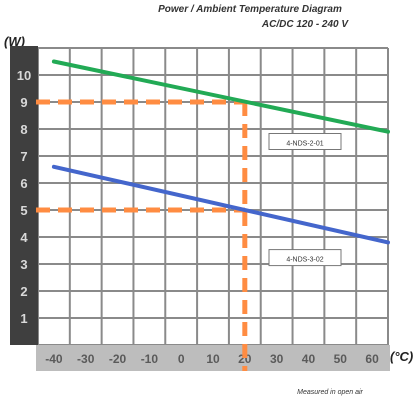  What do you see at coordinates (250, 9) in the screenshot?
I see `chart-title: Power / Ambient Temperature Diagram` at bounding box center [250, 9].